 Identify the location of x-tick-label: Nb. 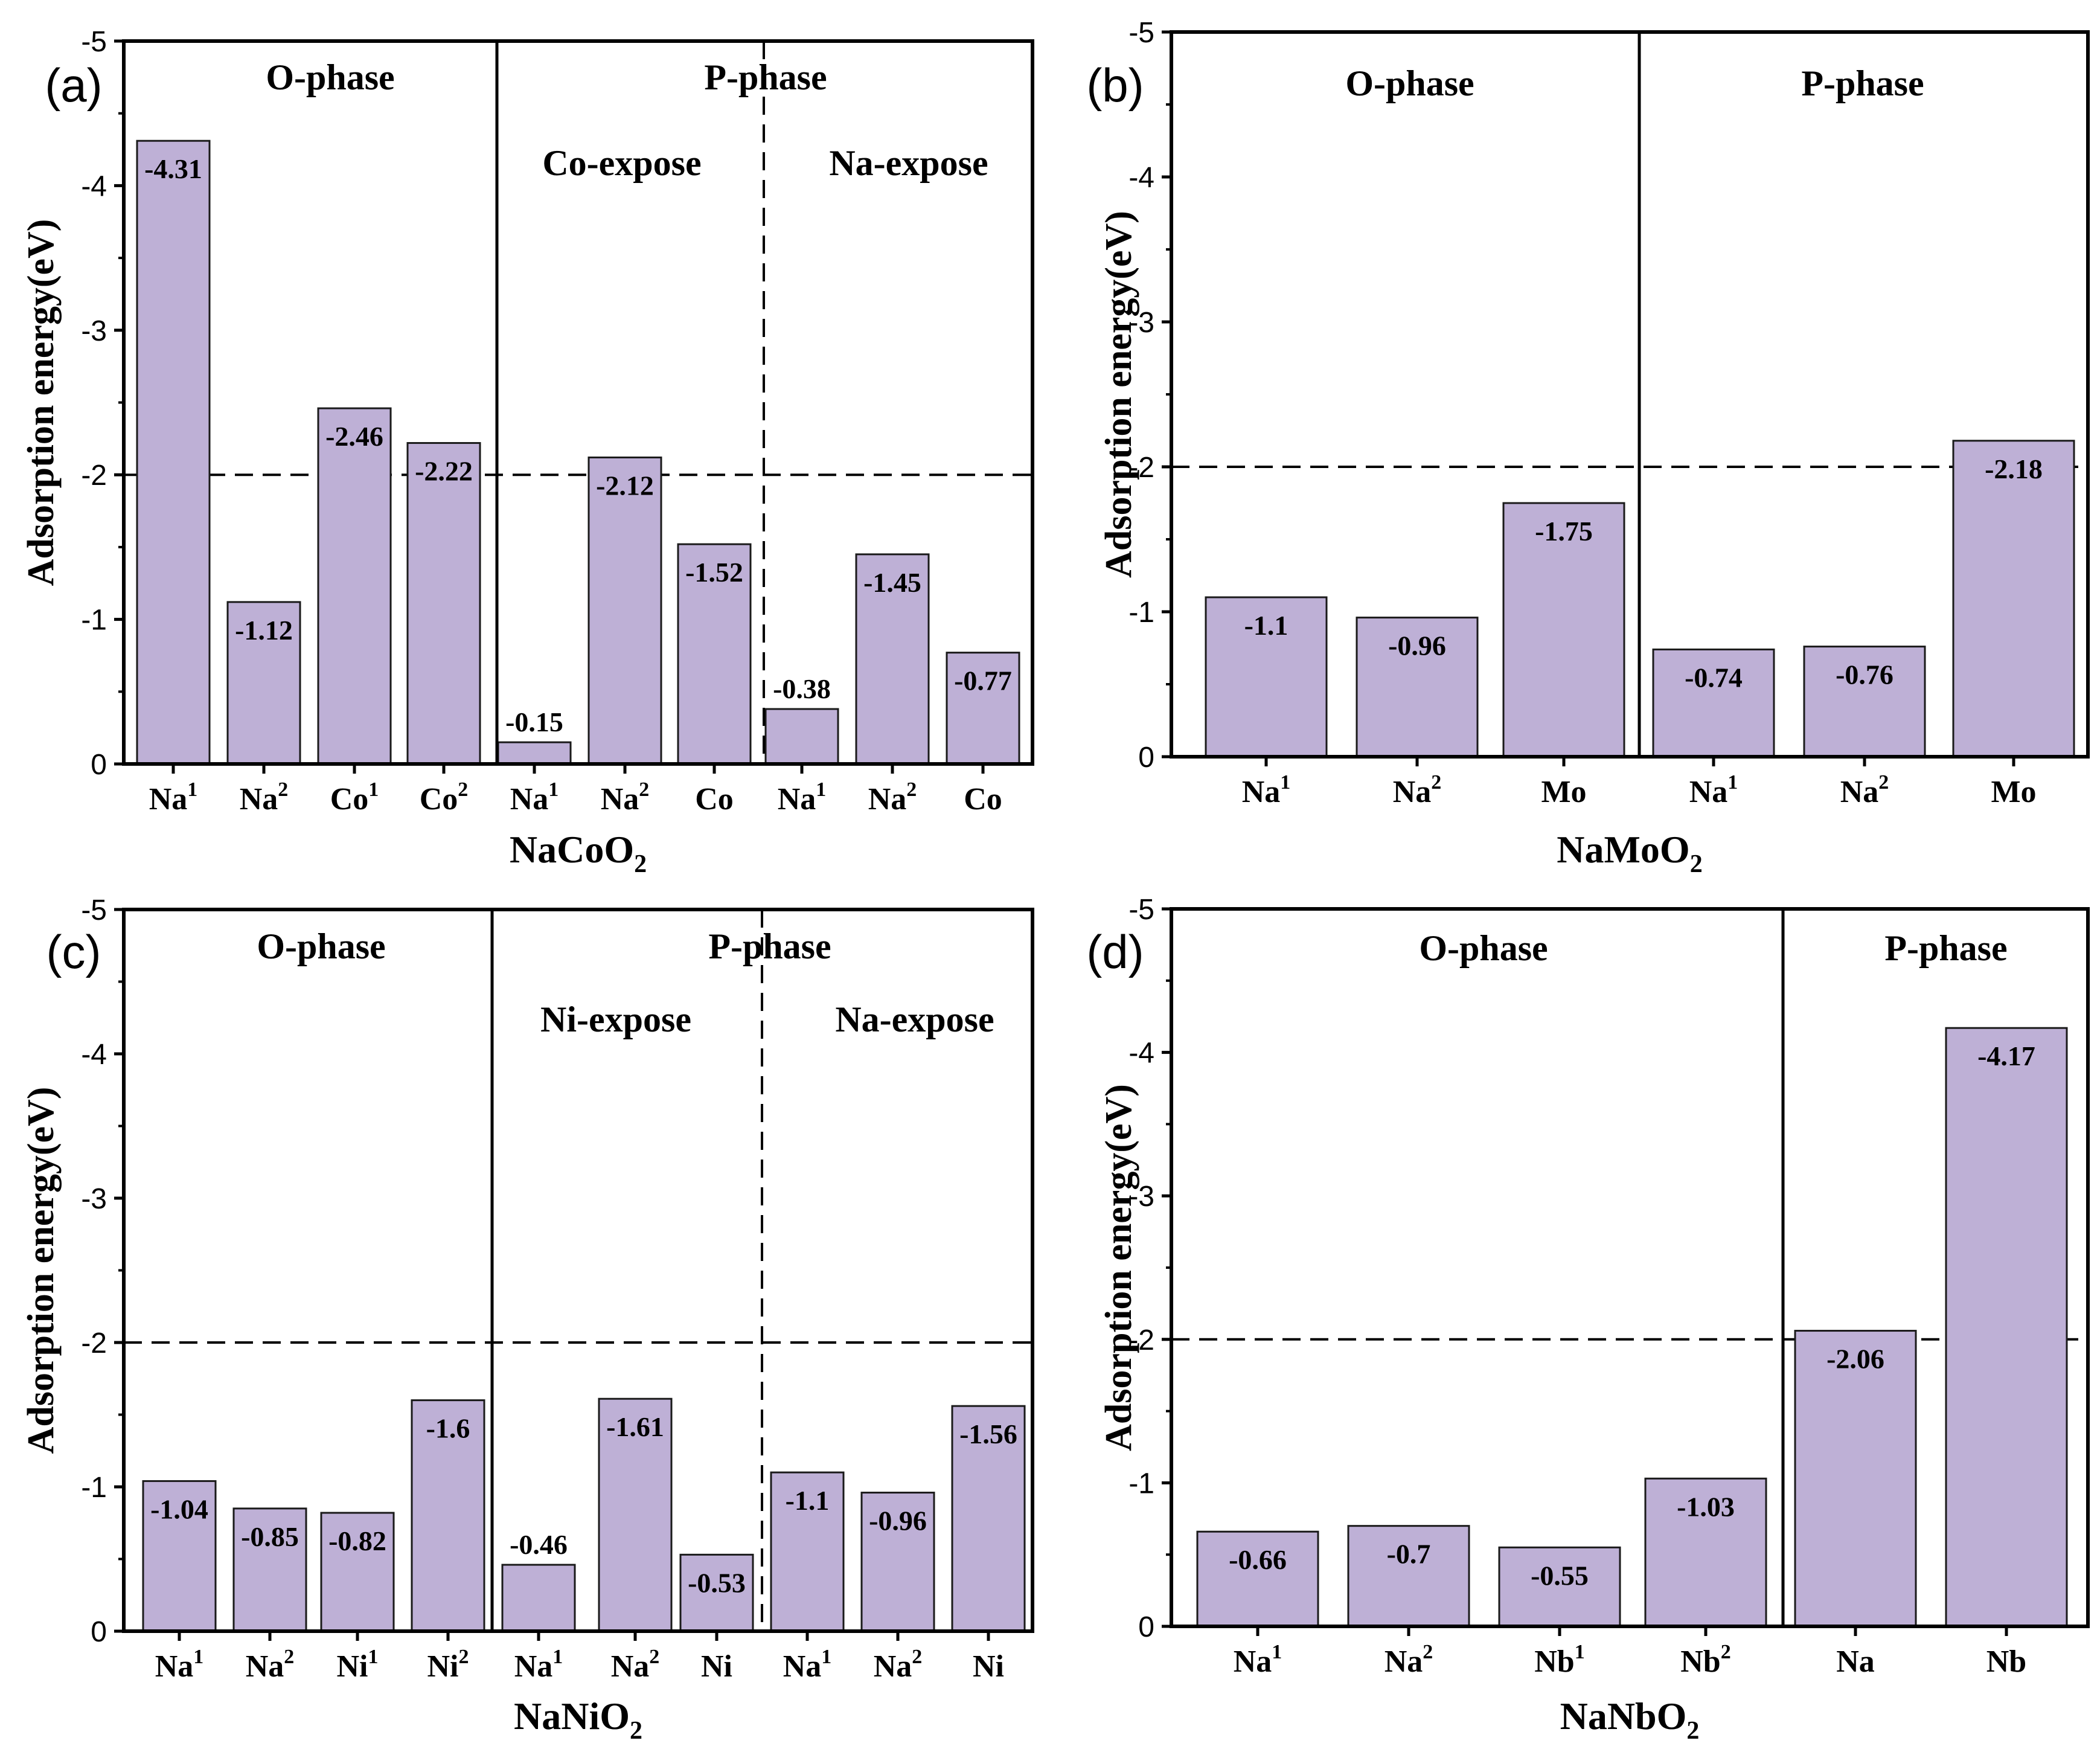
(2006, 1662).